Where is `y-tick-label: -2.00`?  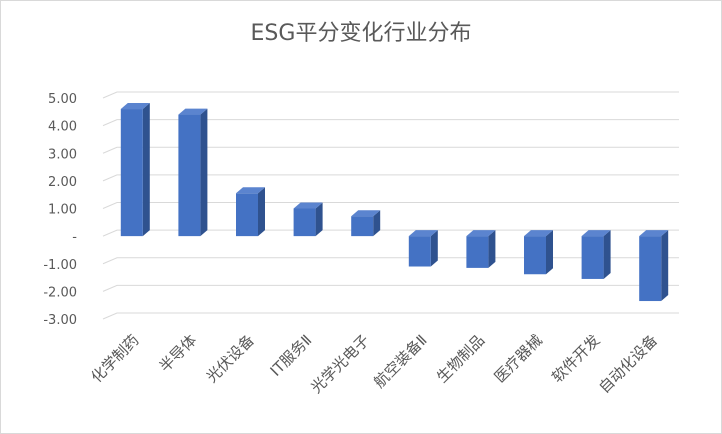
y-tick-label: -2.00 is located at coordinates (60, 292).